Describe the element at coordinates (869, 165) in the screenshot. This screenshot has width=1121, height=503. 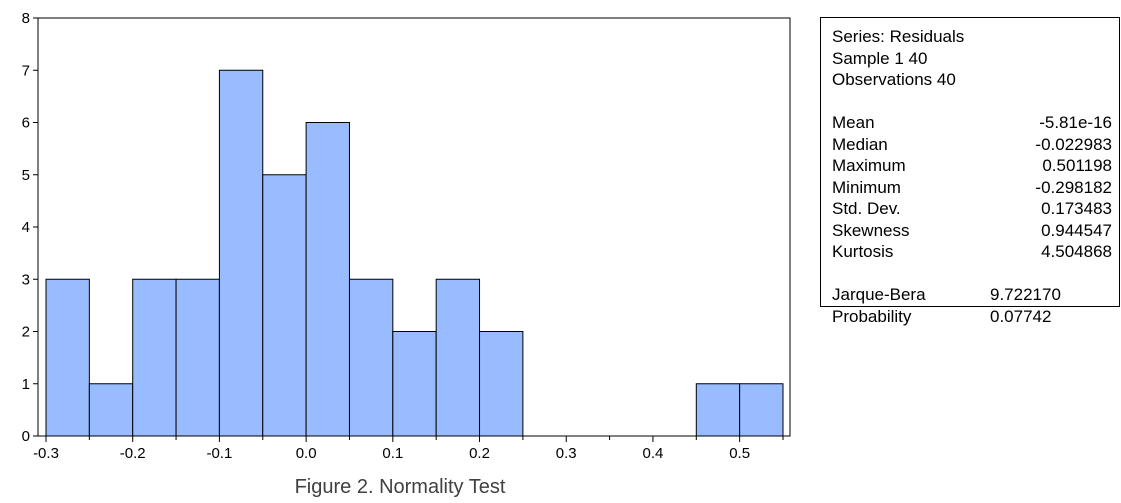
I see `stat-label: Maximum` at that location.